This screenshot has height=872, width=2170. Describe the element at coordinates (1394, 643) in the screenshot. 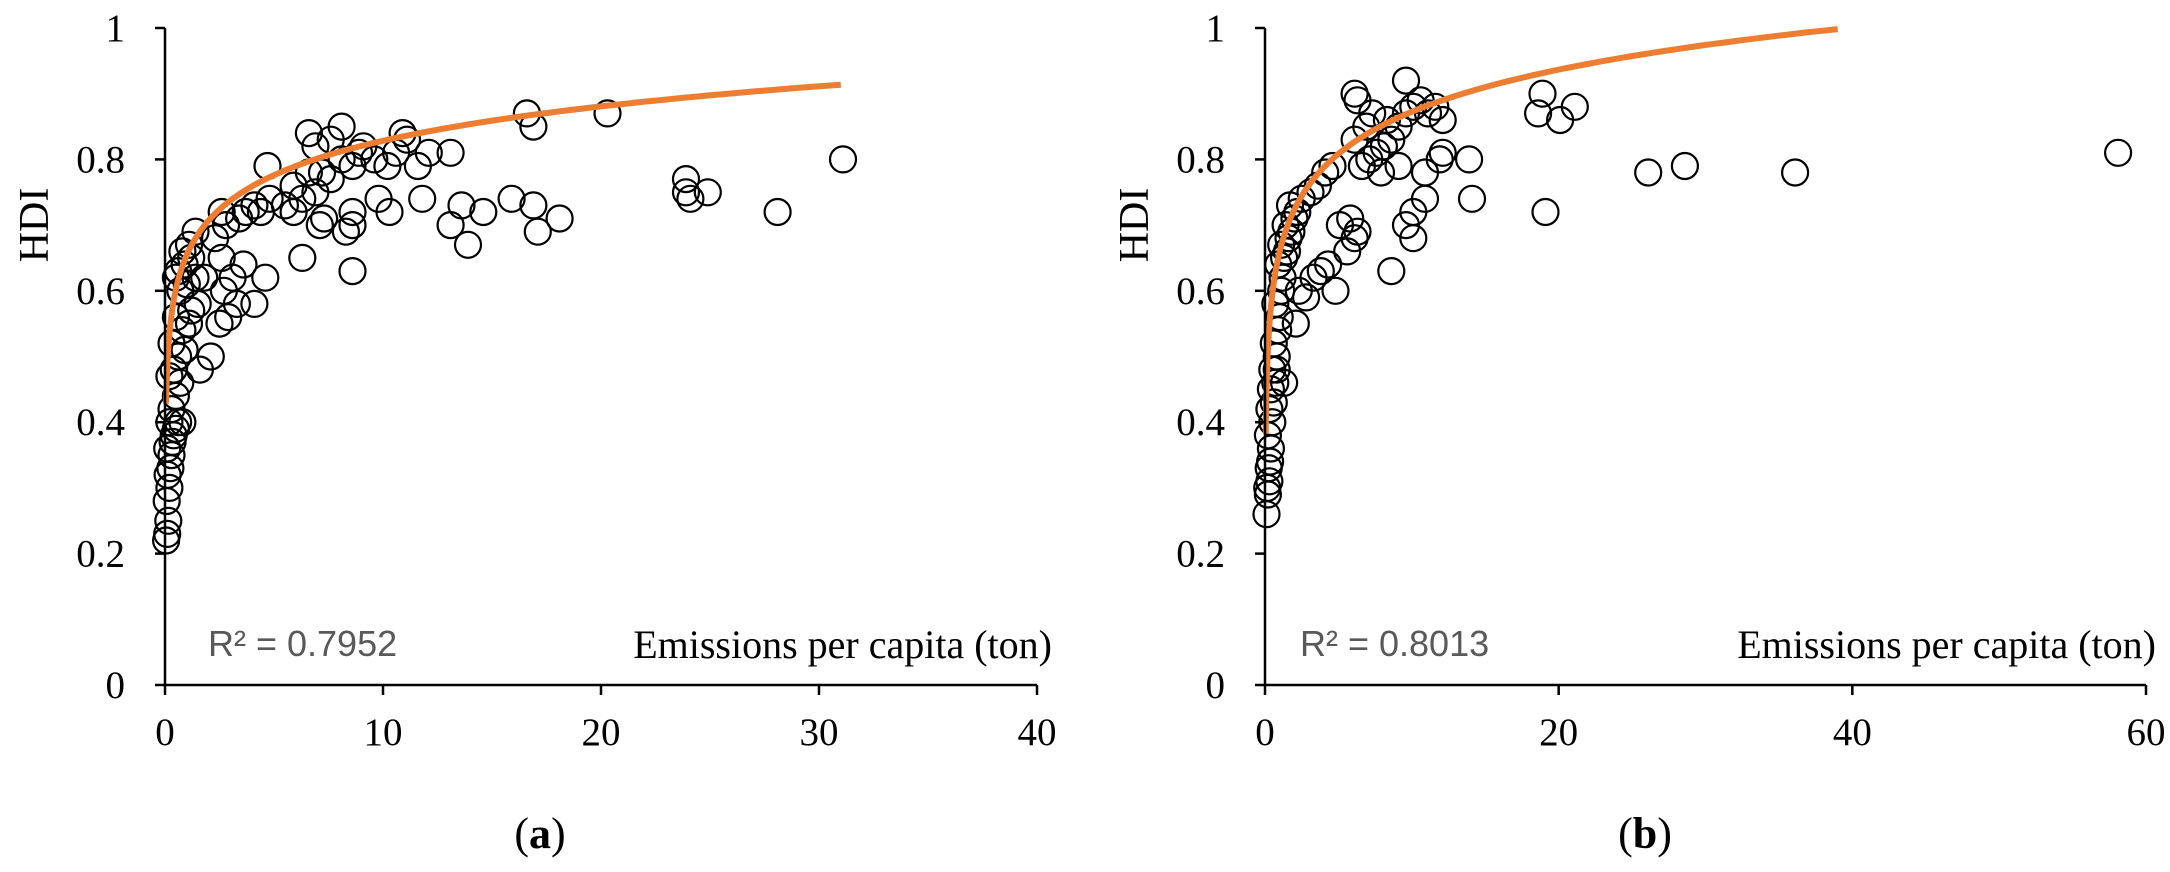

I see `r-squared-label: R² = 0.8013` at that location.